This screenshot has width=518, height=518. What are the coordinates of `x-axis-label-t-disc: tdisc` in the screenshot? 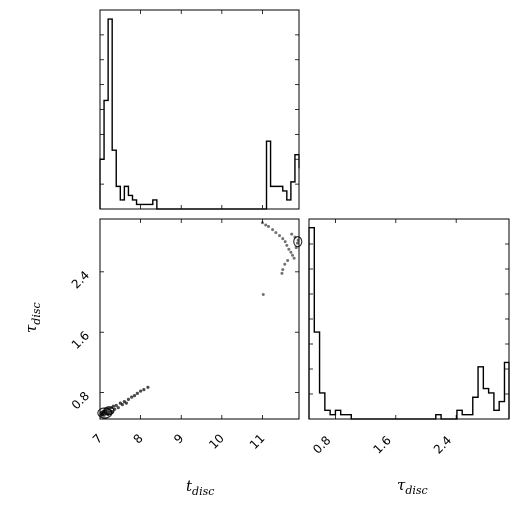 It's located at (200, 487).